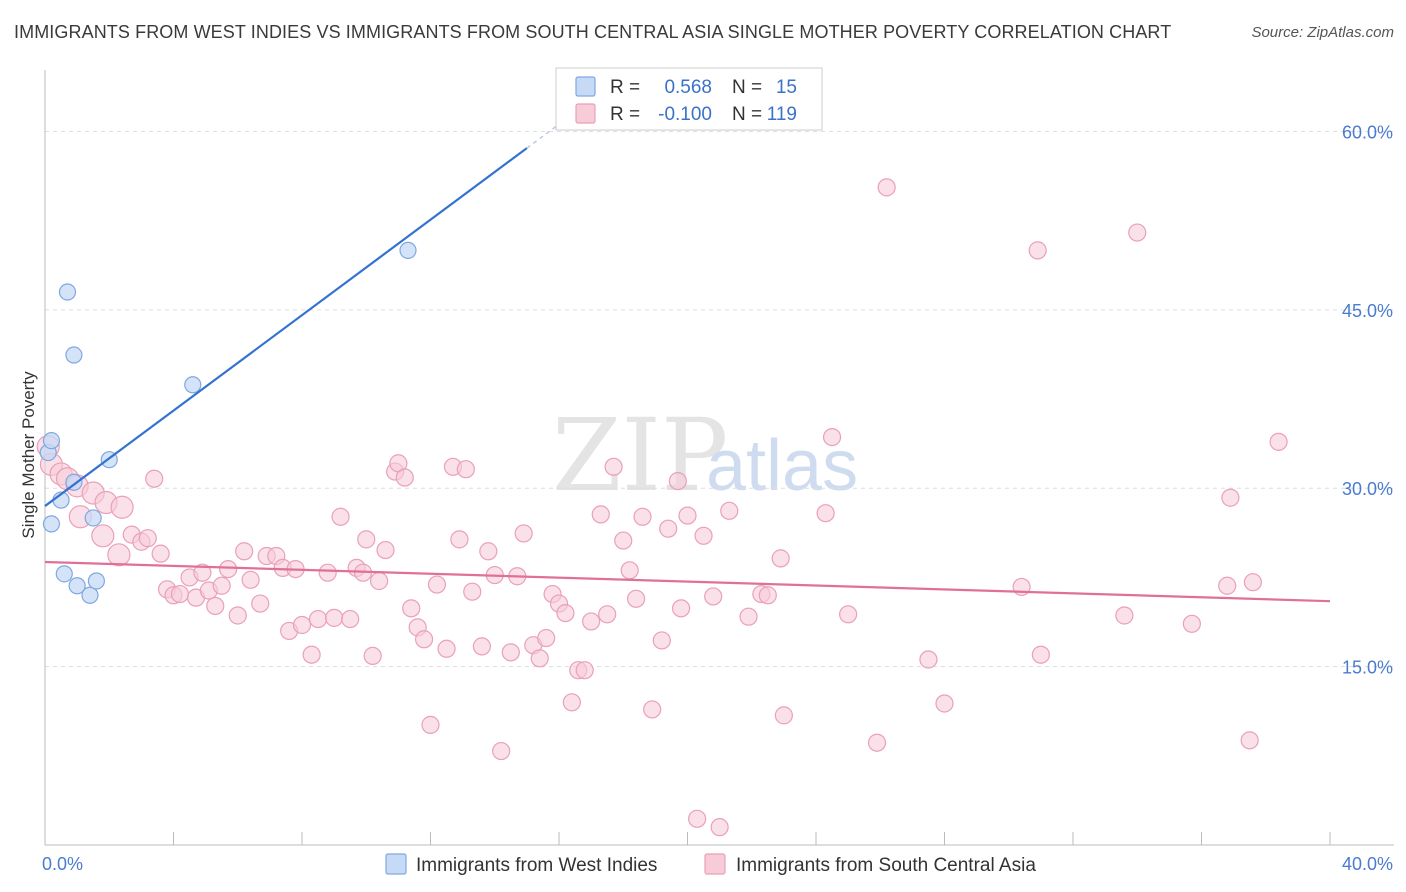  I want to click on stats-n-value-blue: 15, so click(786, 87).